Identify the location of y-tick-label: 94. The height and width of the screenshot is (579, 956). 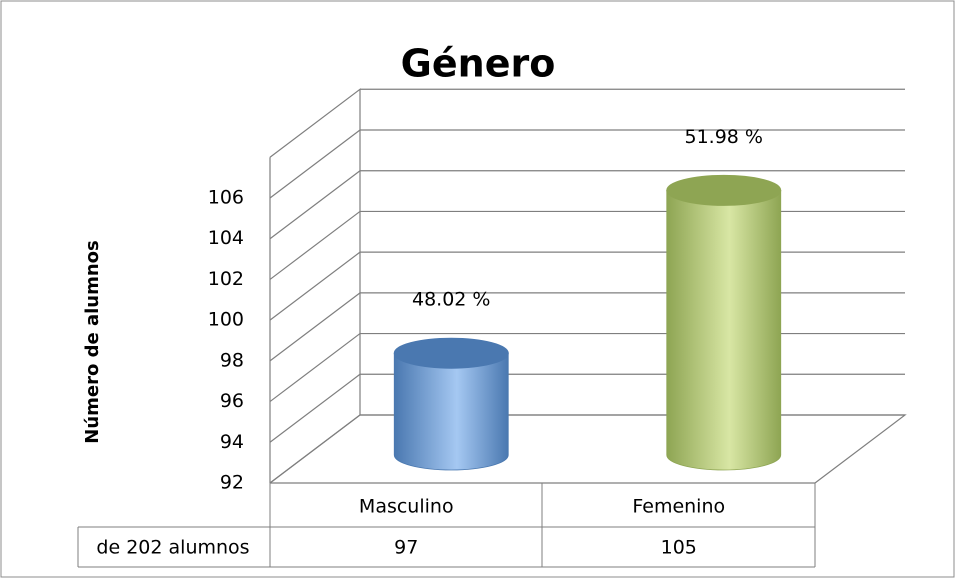
(232, 442).